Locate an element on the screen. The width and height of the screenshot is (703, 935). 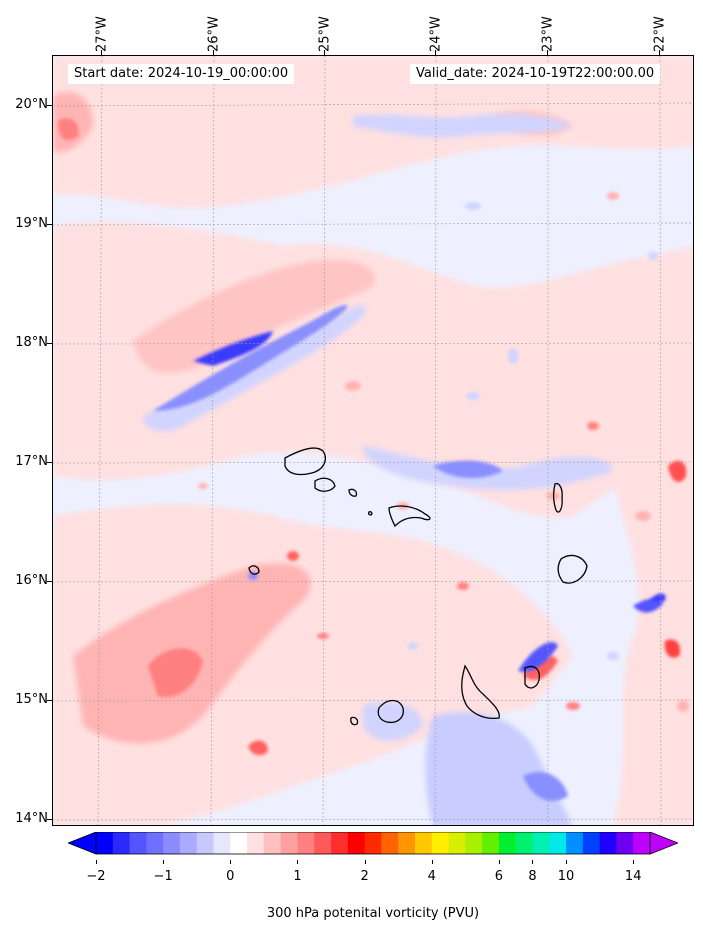
lat-label: 14°N is located at coordinates (31, 818).